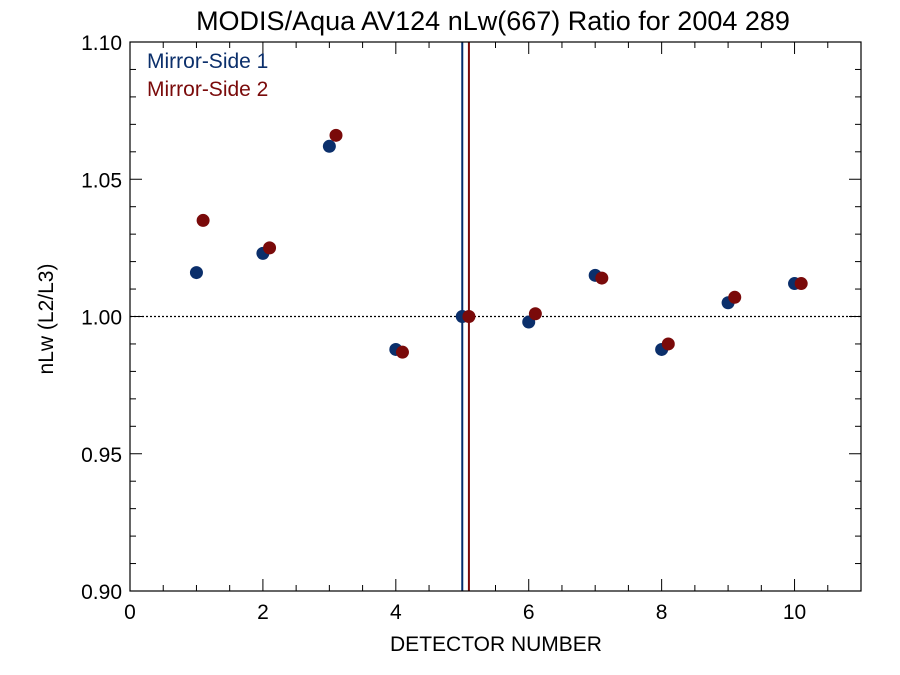 This screenshot has width=900, height=675. What do you see at coordinates (101, 592) in the screenshot?
I see `y-tick-label: 0.90` at bounding box center [101, 592].